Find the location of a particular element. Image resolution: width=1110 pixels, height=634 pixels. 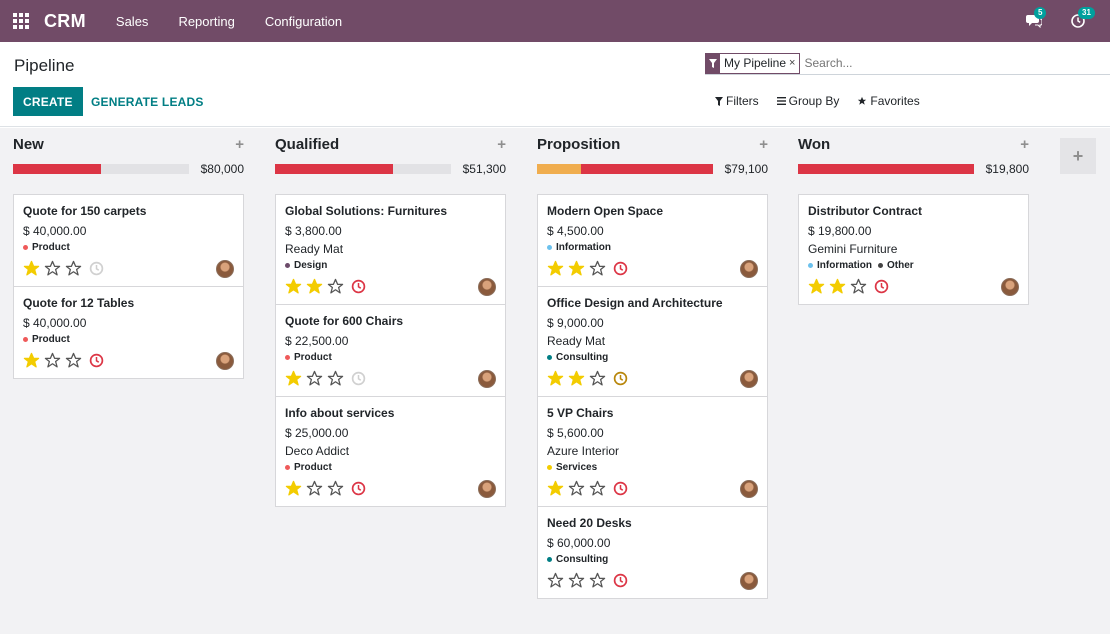

generate-leads-button: GENERATE LEADS is located at coordinates (147, 101).